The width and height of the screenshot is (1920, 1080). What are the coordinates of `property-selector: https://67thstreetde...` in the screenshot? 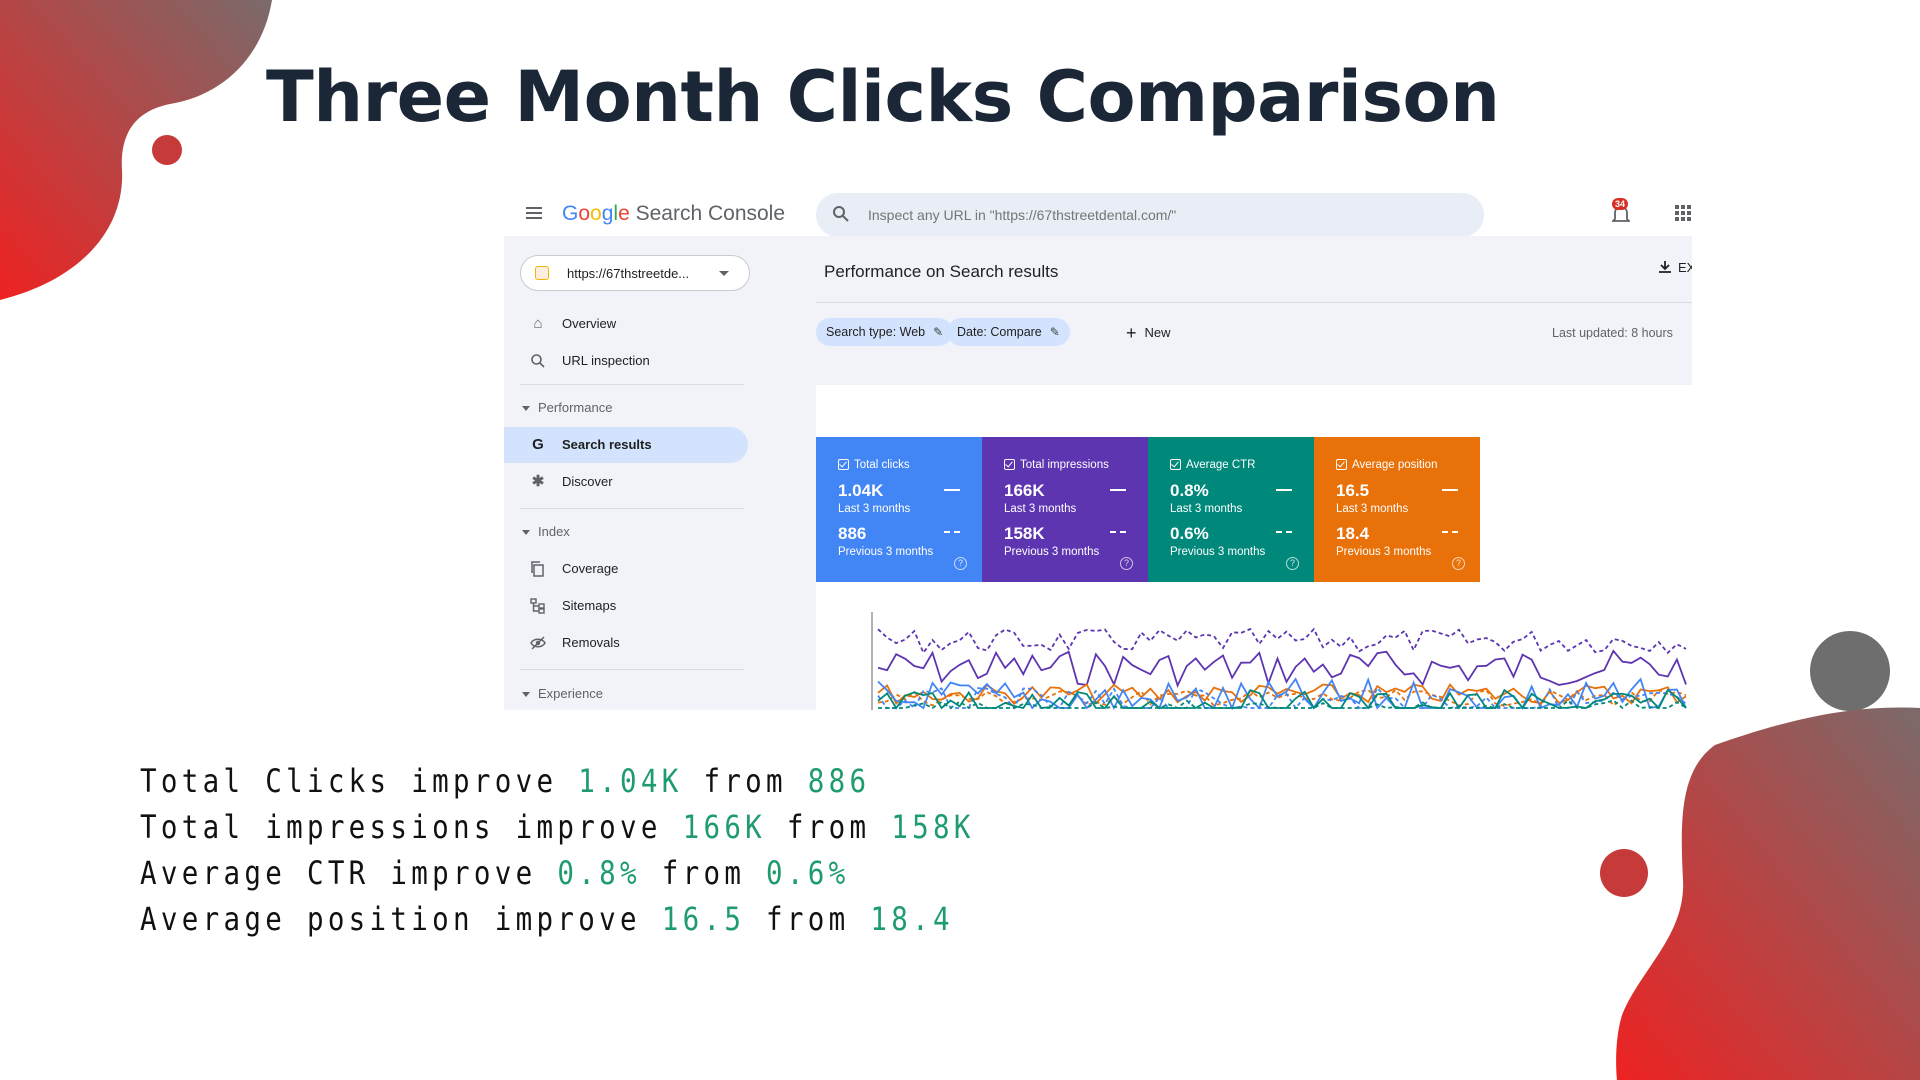 It's located at (635, 273).